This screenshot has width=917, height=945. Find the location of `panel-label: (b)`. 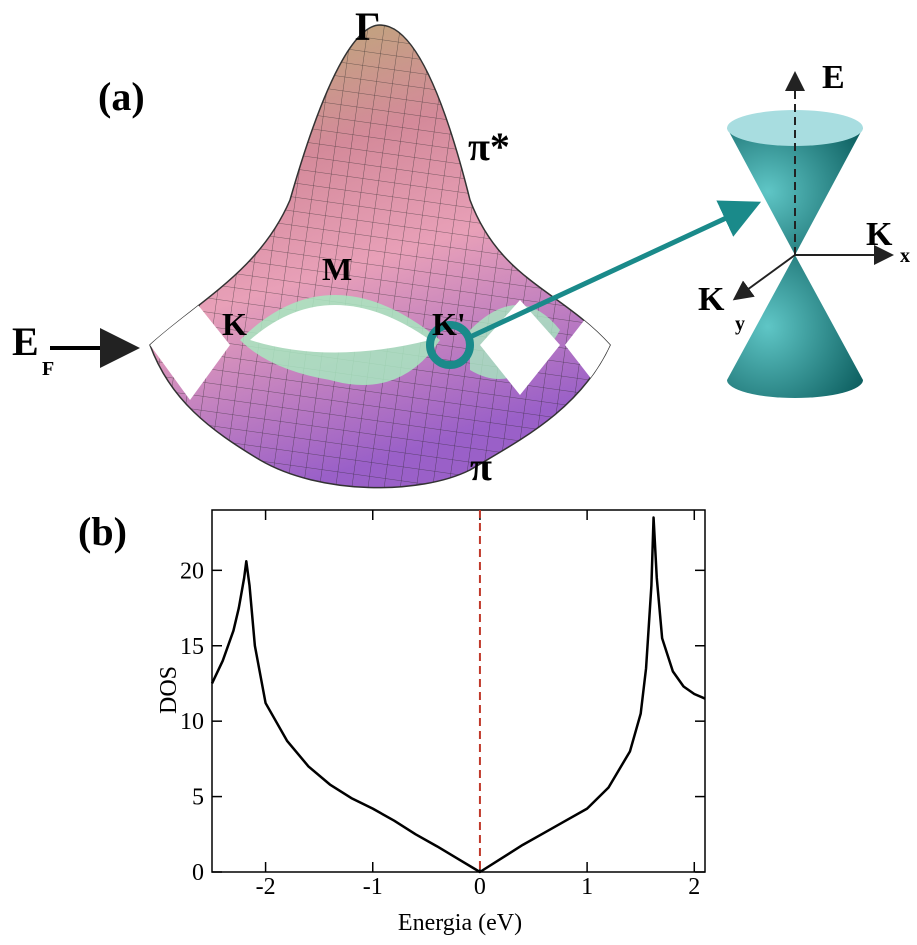

panel-label: (b) is located at coordinates (102, 531).